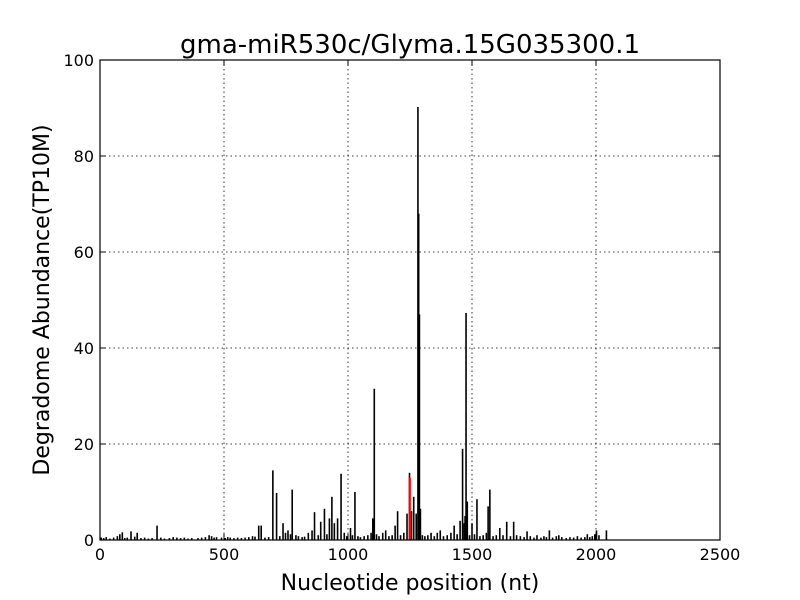 This screenshot has width=800, height=600. What do you see at coordinates (42, 299) in the screenshot?
I see `y-axis-label: Degradome Abundance(TP10M)` at bounding box center [42, 299].